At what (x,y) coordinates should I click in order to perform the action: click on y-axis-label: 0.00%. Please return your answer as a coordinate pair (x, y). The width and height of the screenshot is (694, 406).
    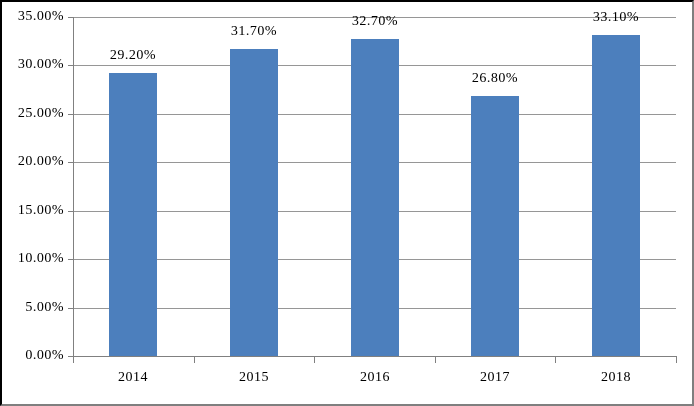
    Looking at the image, I should click on (44, 355).